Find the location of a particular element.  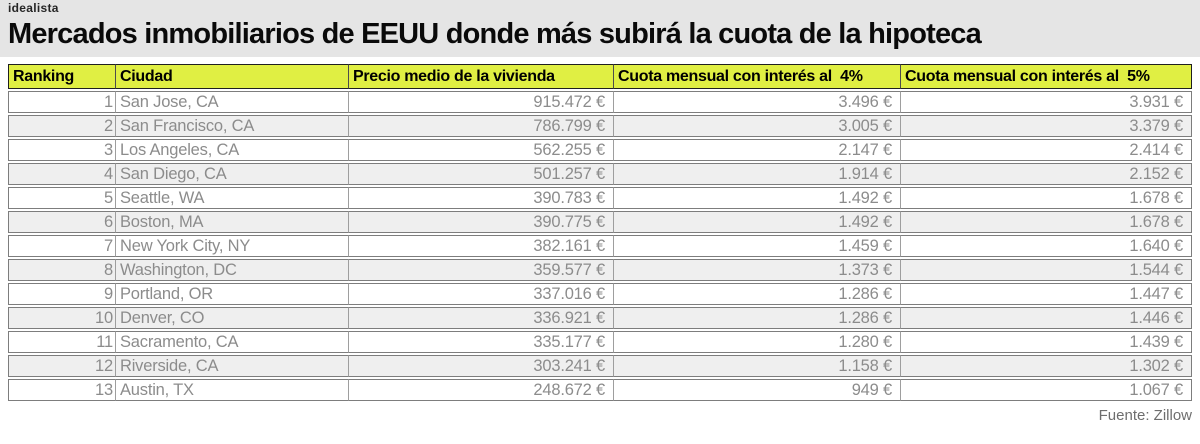

column-header-4: Cuota mensual con interés al 5% is located at coordinates (1046, 76).